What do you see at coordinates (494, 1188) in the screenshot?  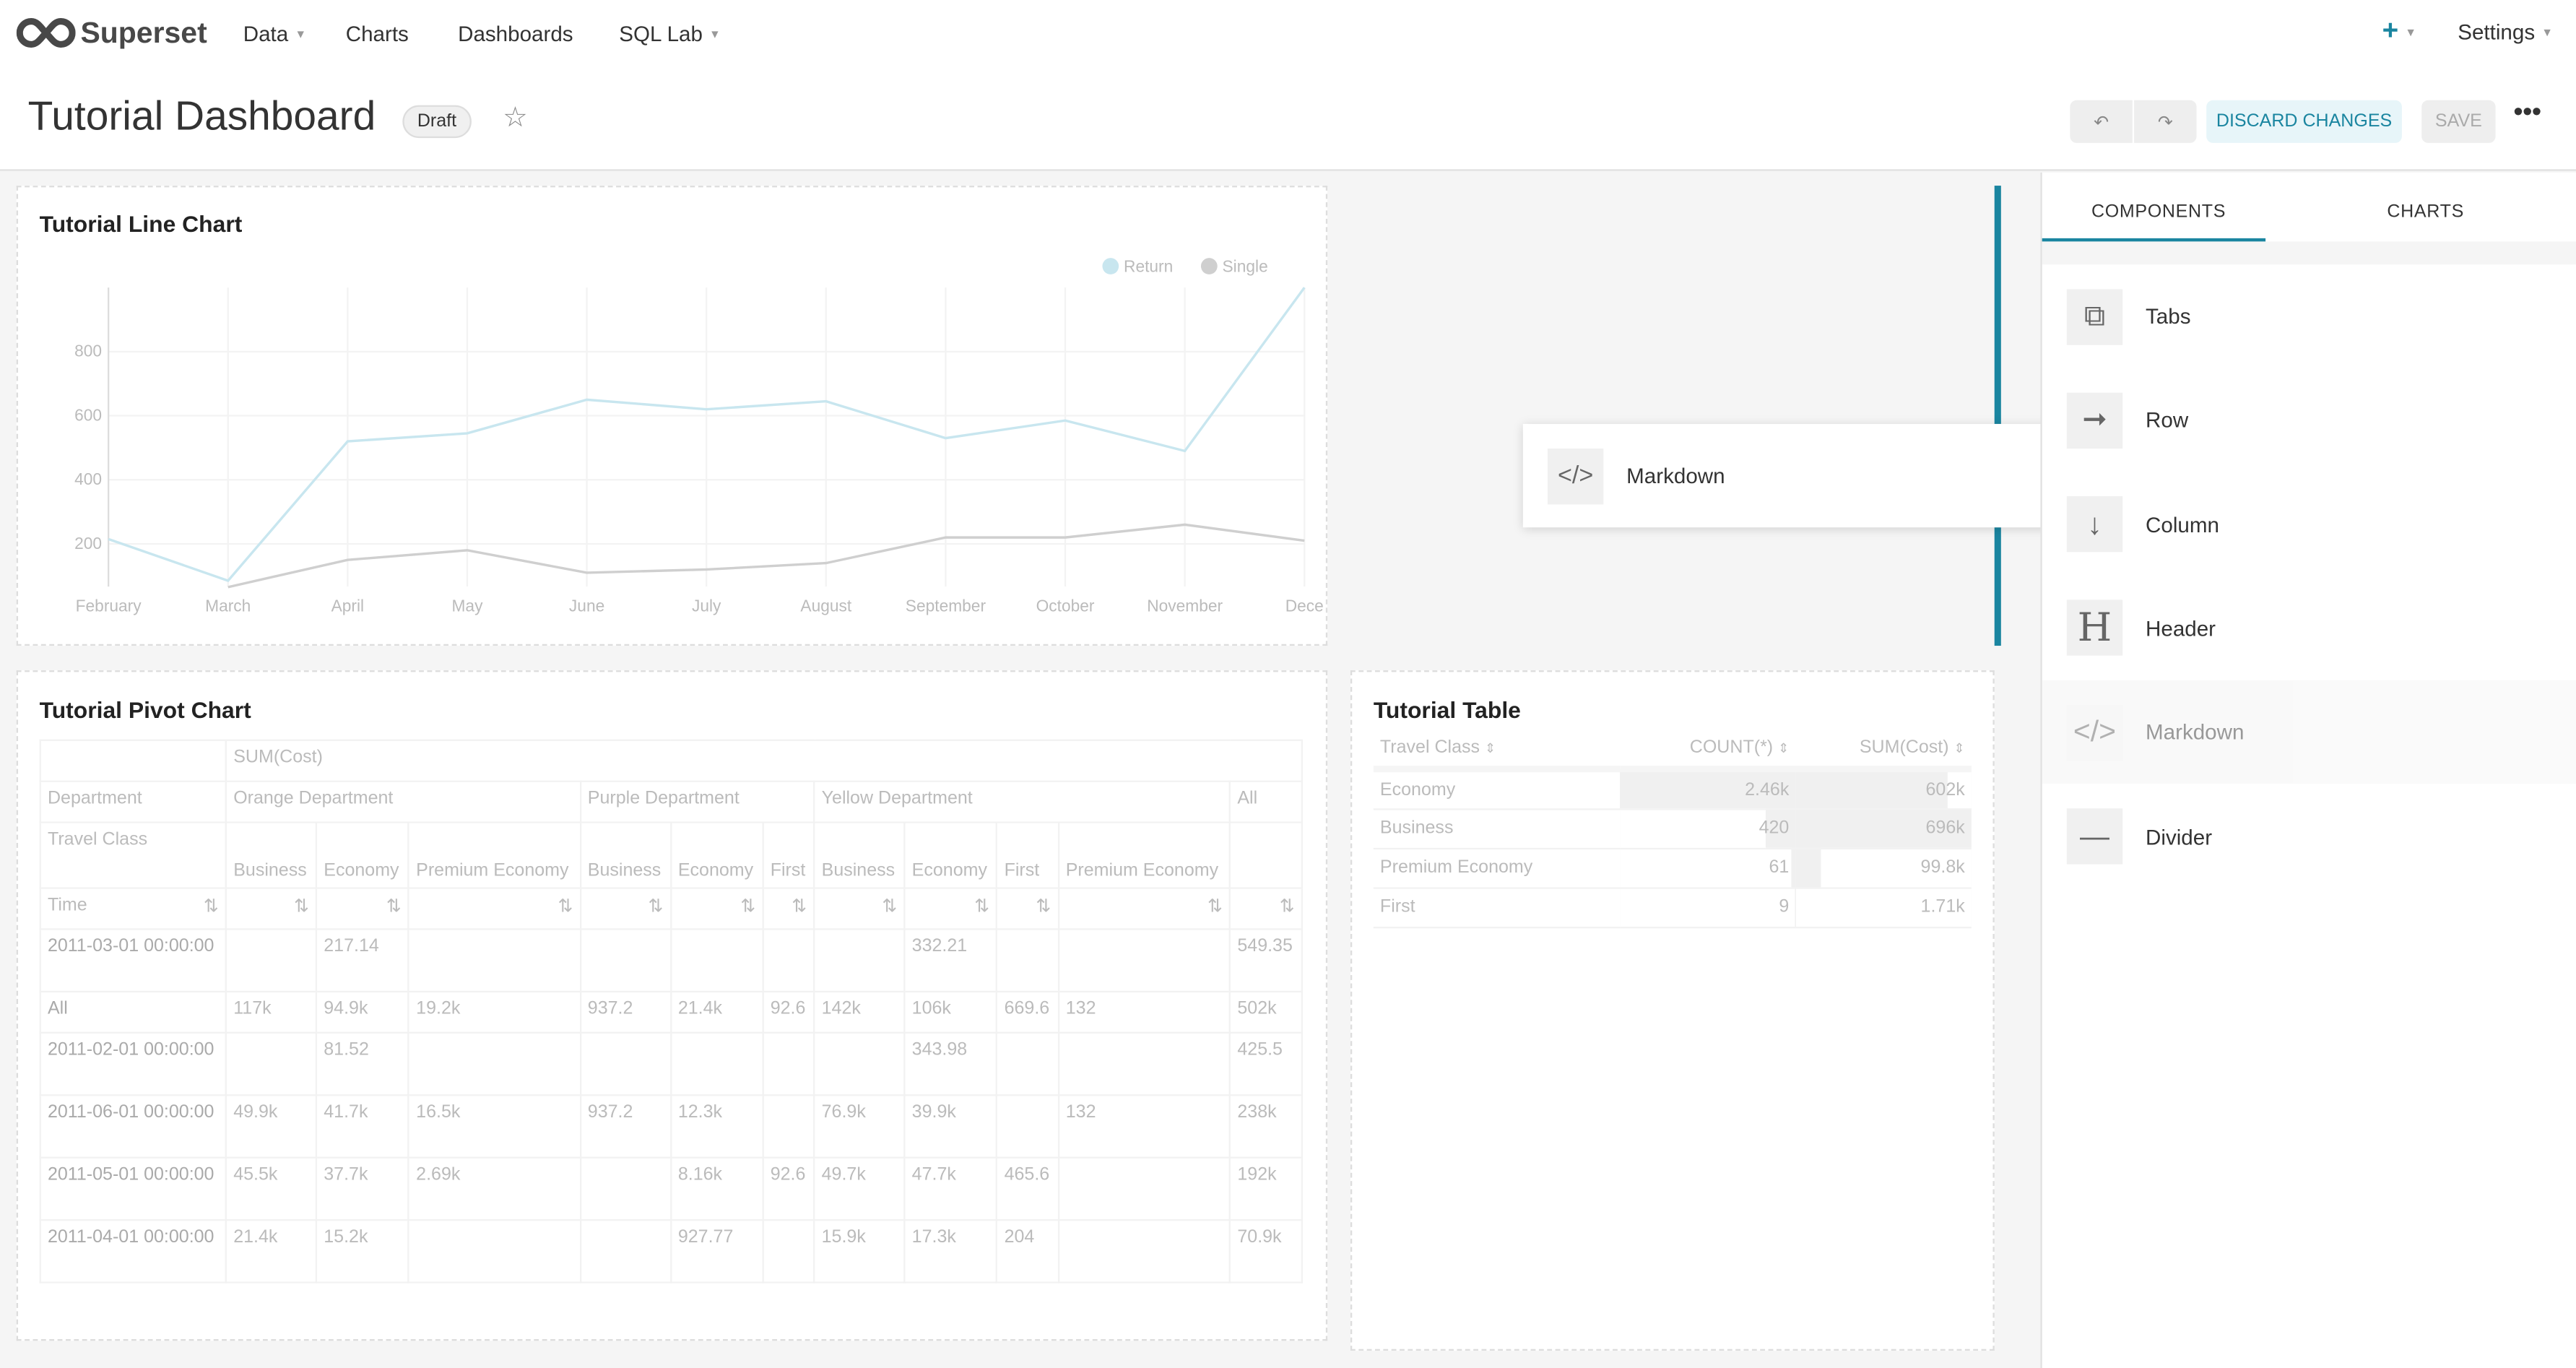 I see `pivot-cell: 2.69k` at bounding box center [494, 1188].